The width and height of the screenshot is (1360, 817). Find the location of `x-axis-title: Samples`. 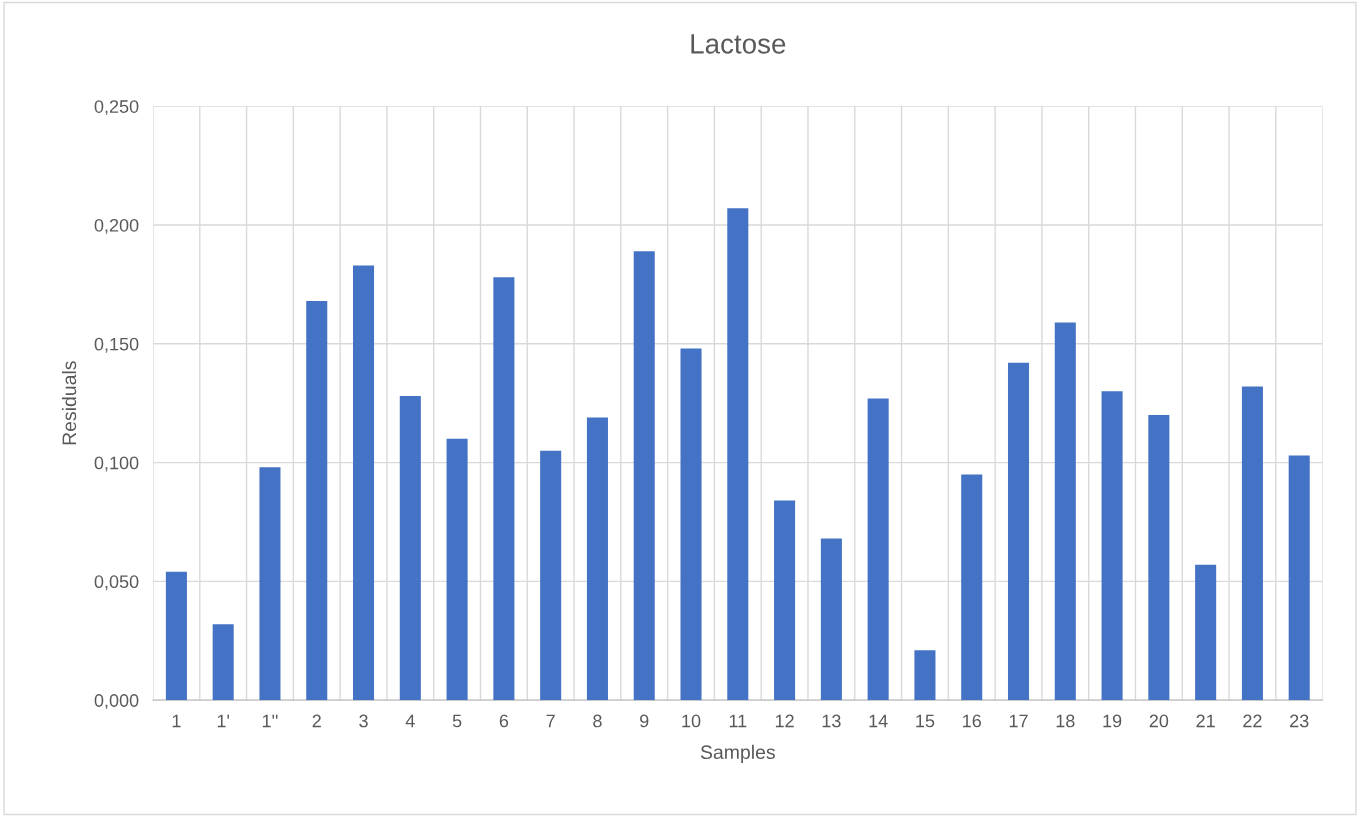

x-axis-title: Samples is located at coordinates (737, 753).